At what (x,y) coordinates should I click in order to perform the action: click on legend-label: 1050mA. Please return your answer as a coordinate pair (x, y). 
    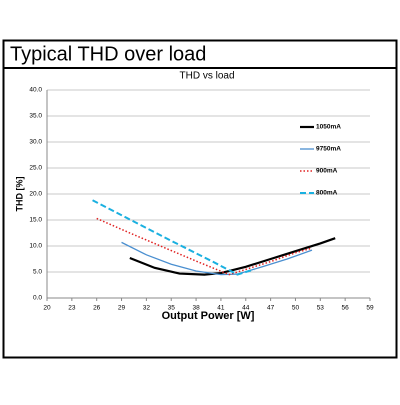
    Looking at the image, I should click on (328, 127).